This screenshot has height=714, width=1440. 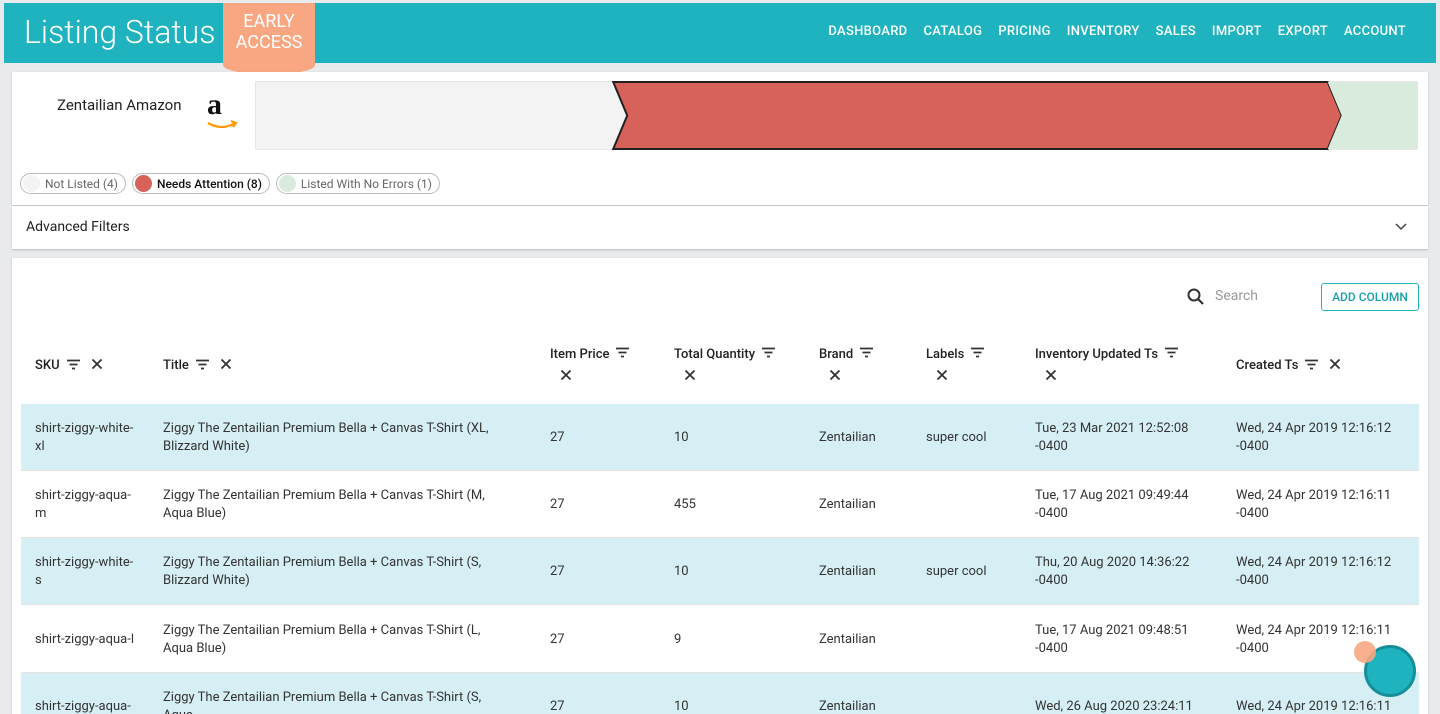 I want to click on nav-item: IMPORT, so click(x=1236, y=31).